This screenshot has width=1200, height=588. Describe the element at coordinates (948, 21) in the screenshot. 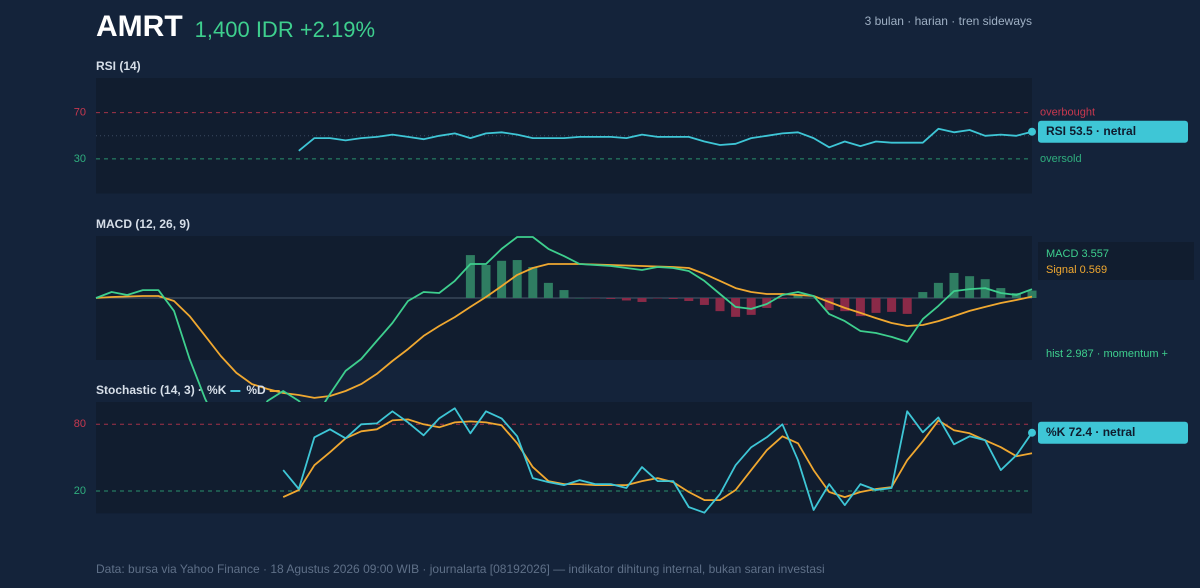

I see `subtitle: 3 bulan · harian · tren sideways` at that location.